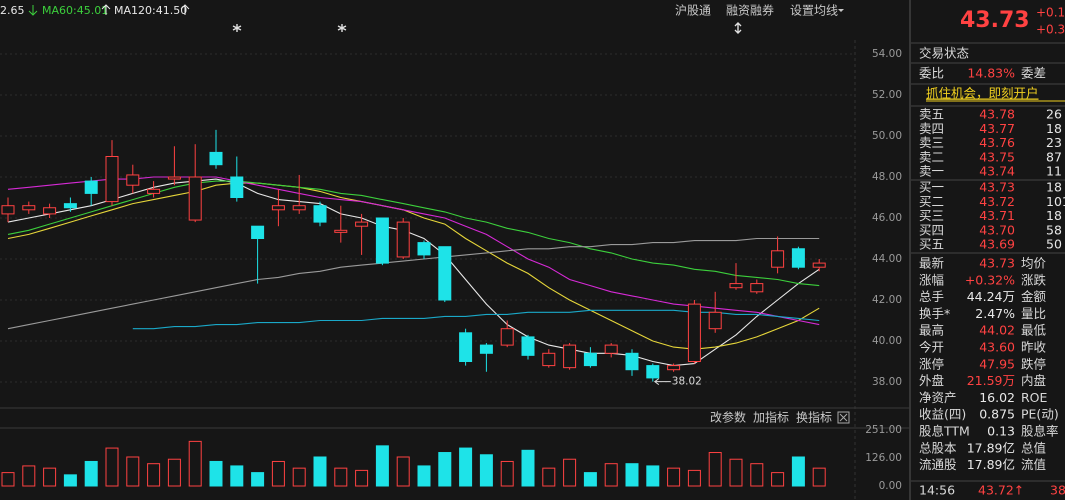  What do you see at coordinates (931, 244) in the screenshot?
I see `book-label: 买五` at bounding box center [931, 244].